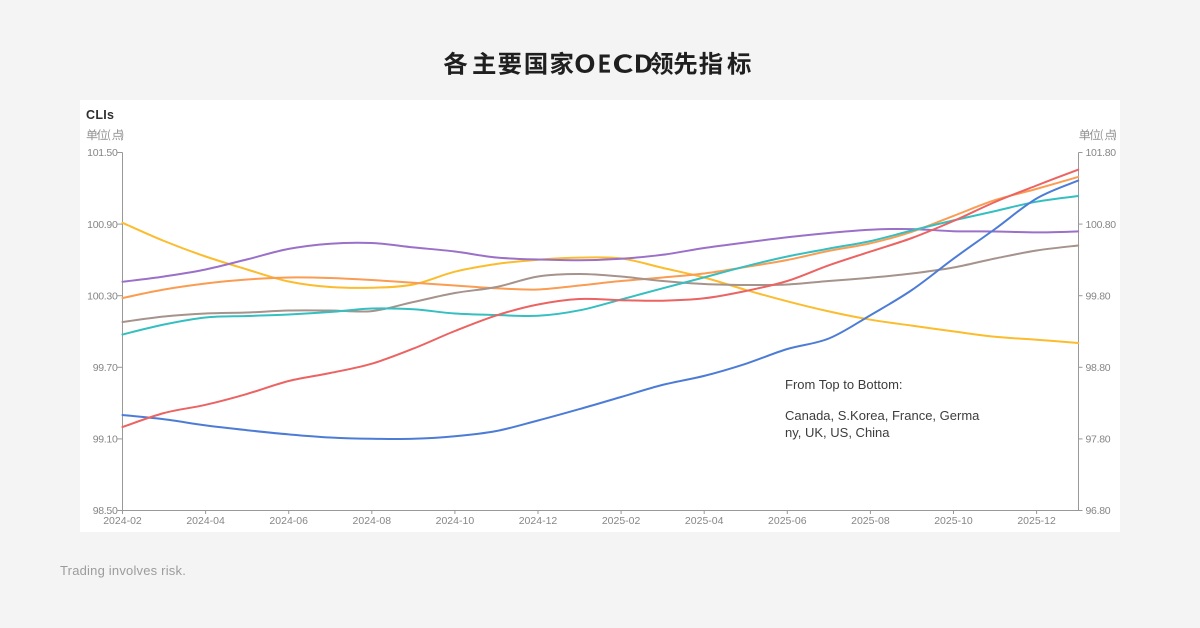  I want to click on svg-text: 100.30, so click(102, 296).